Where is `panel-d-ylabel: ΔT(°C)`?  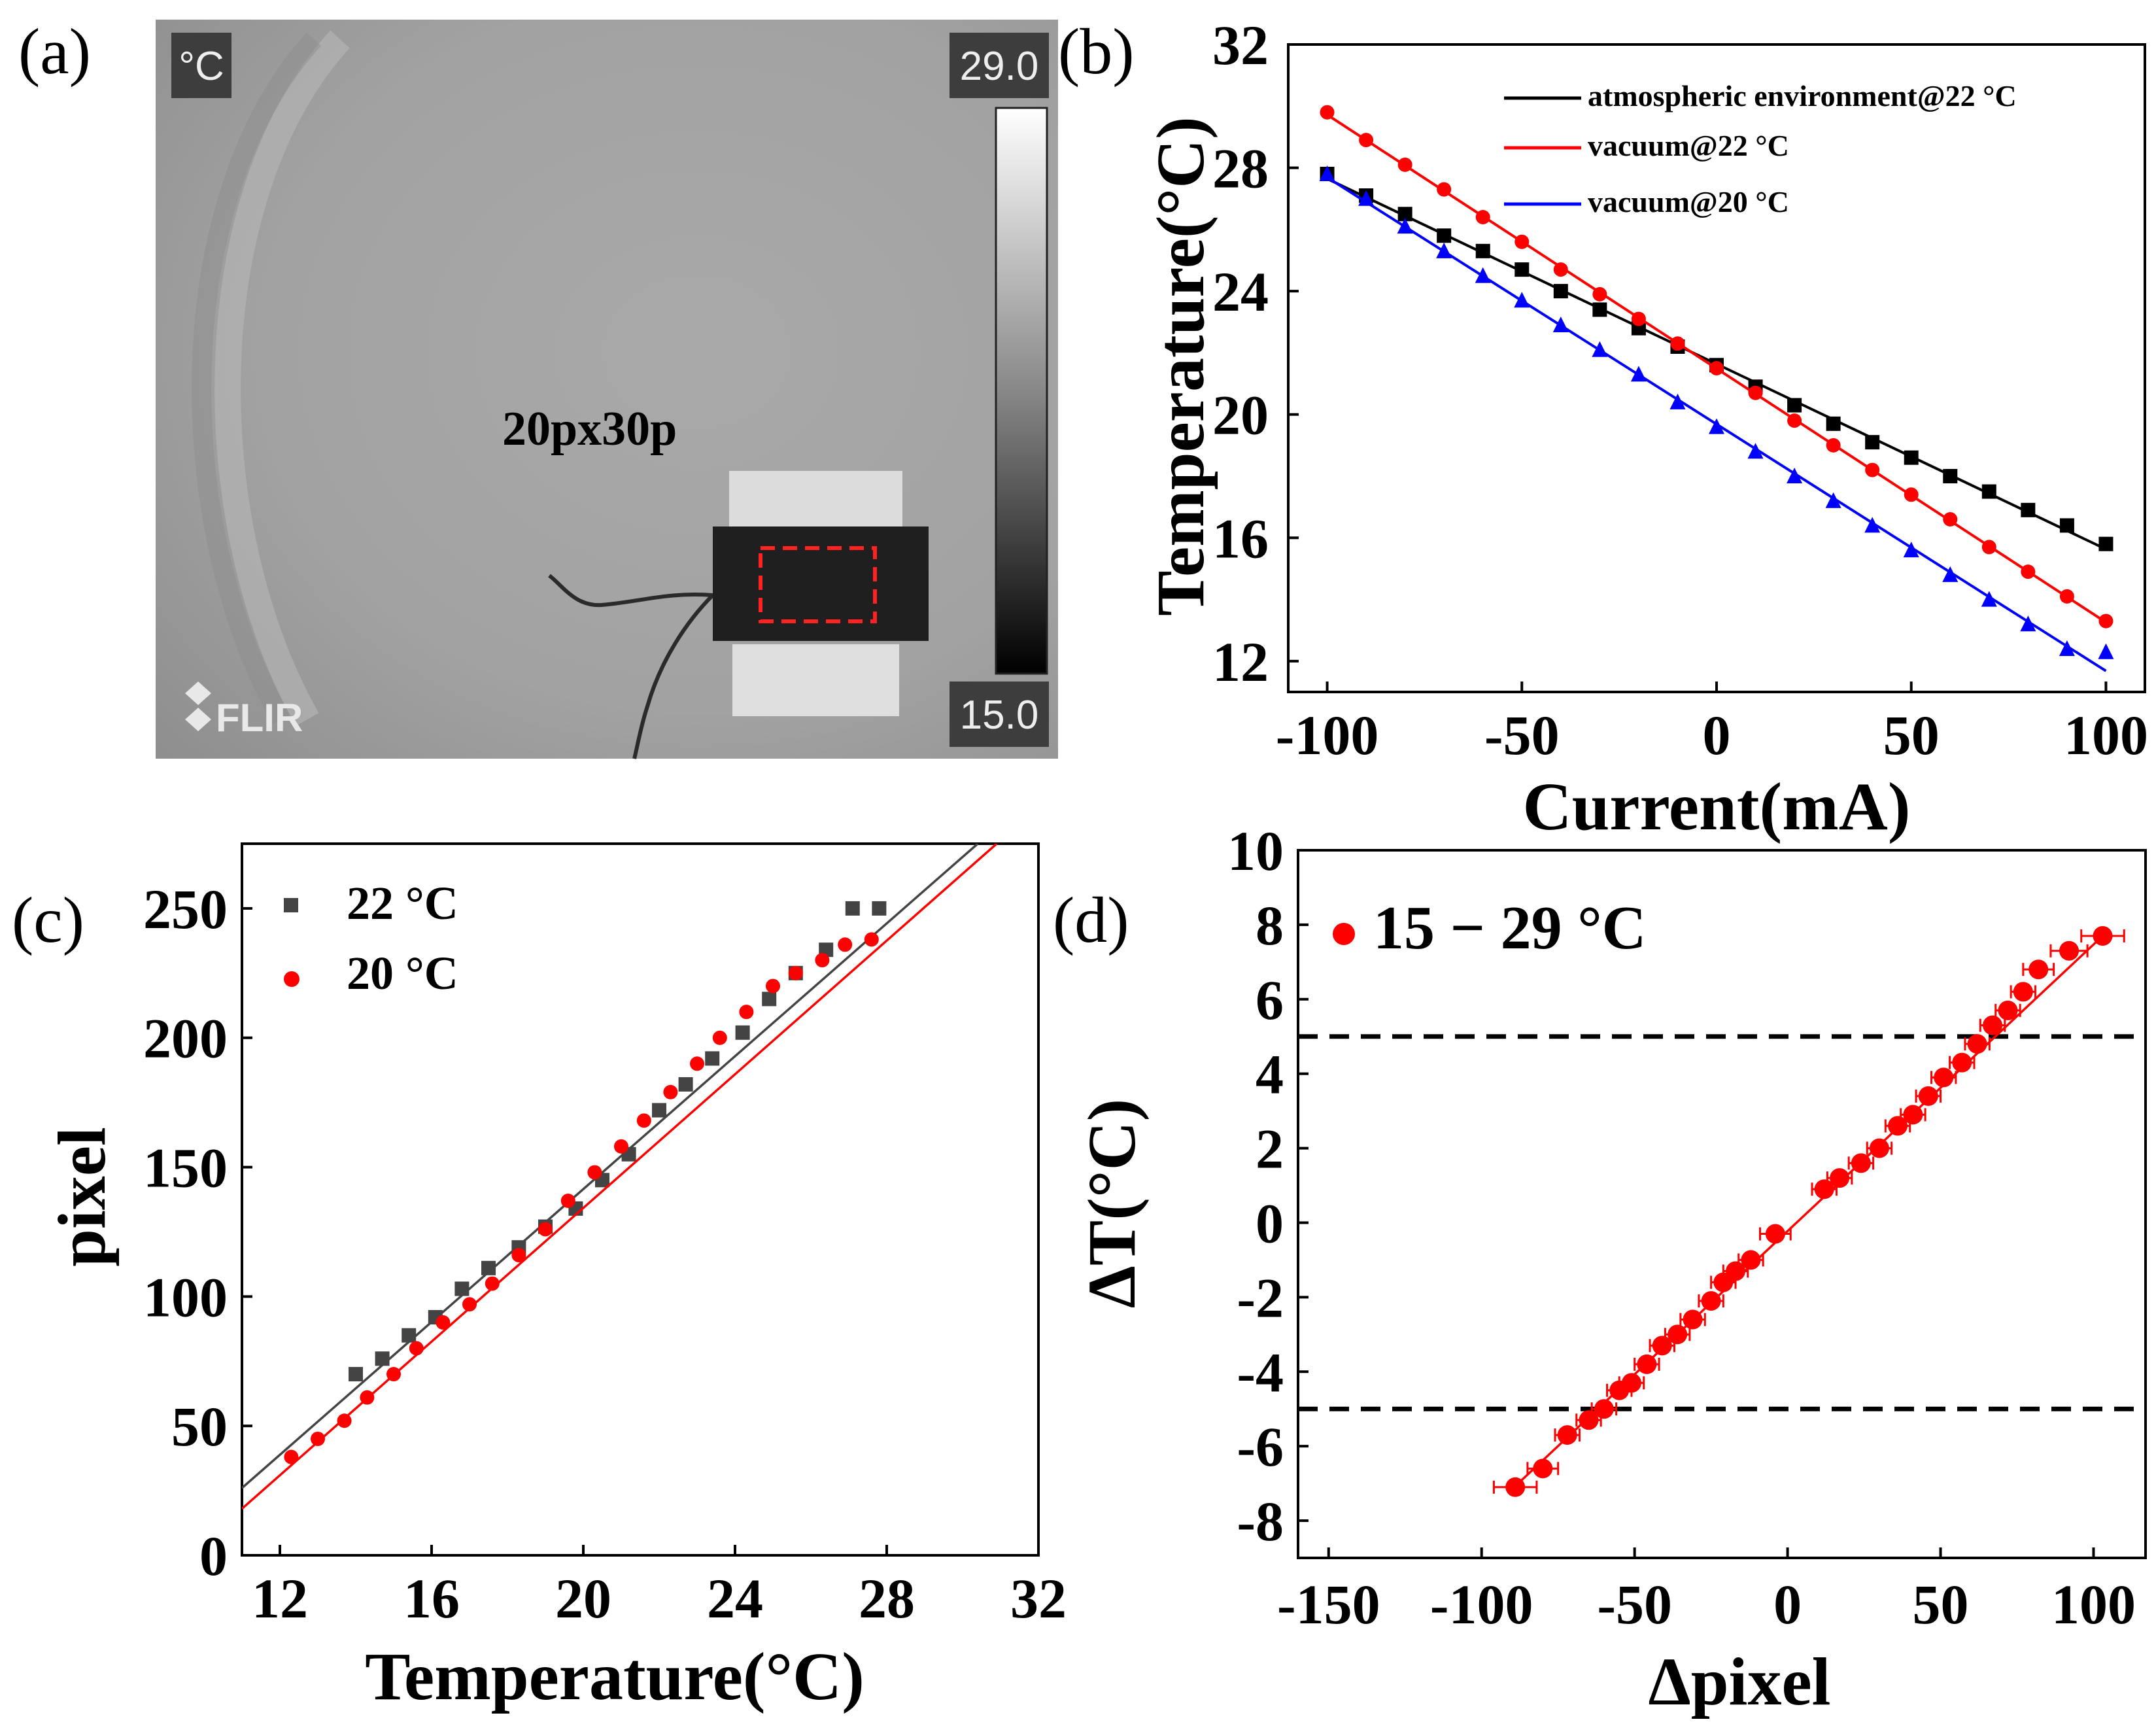
panel-d-ylabel: ΔT(°C) is located at coordinates (1112, 1204).